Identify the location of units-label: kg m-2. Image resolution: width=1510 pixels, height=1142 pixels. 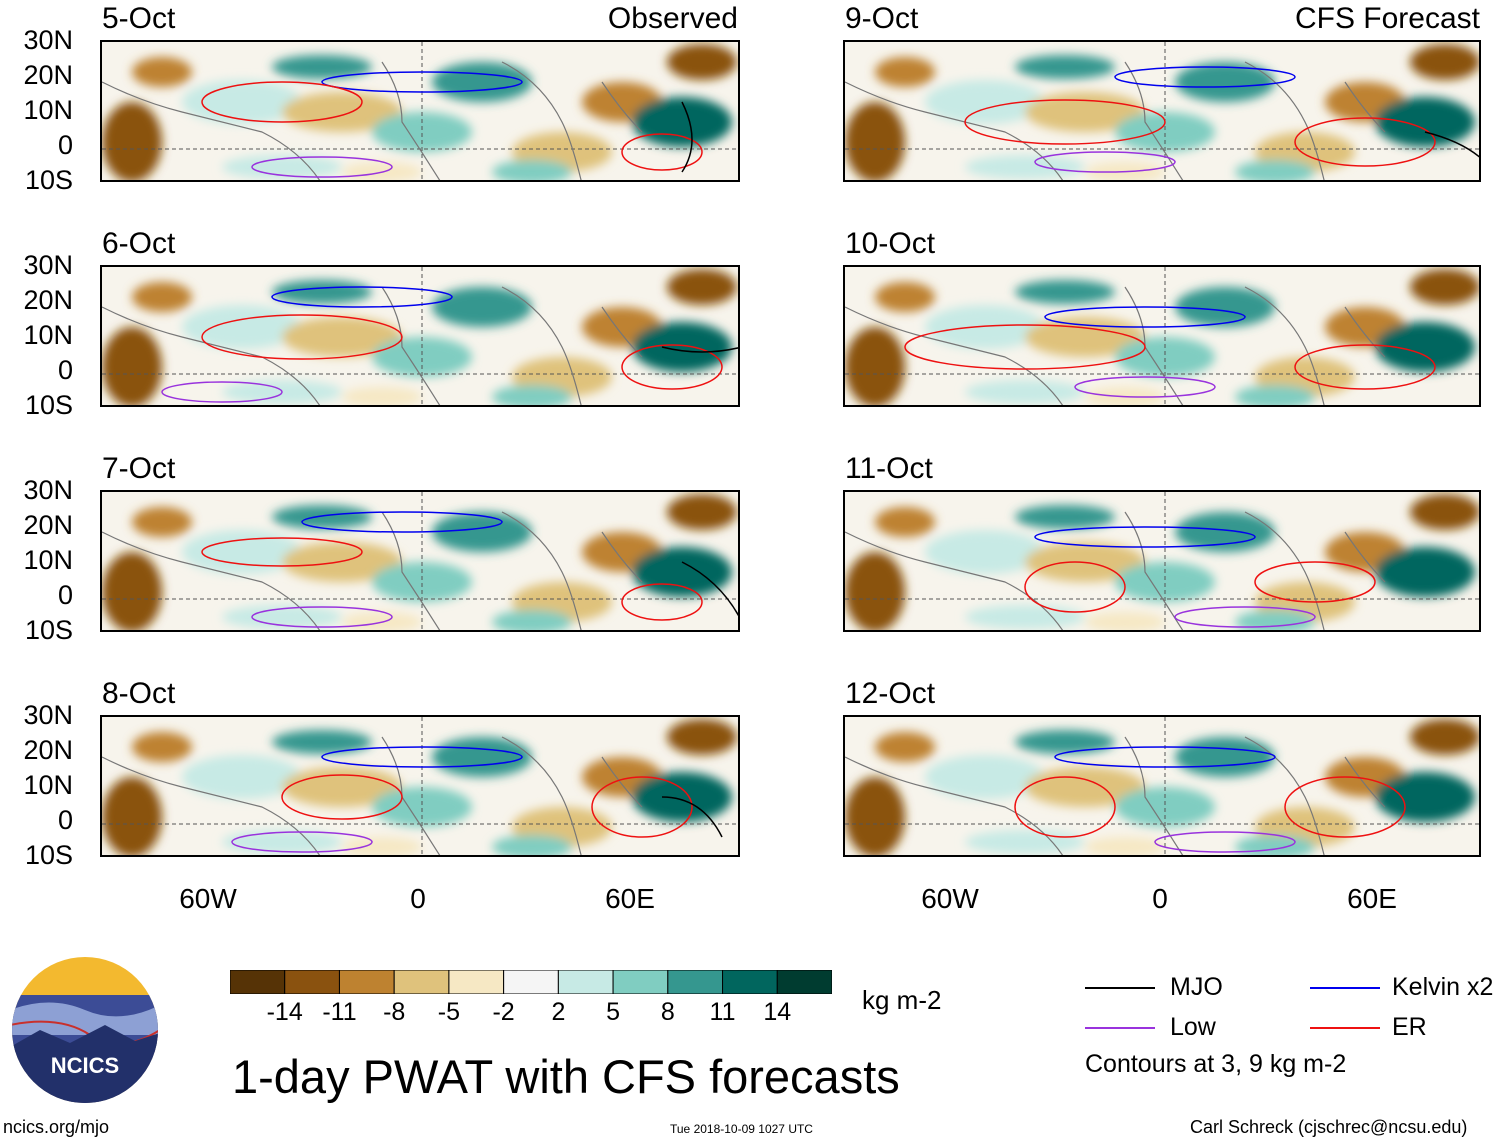
(902, 1000).